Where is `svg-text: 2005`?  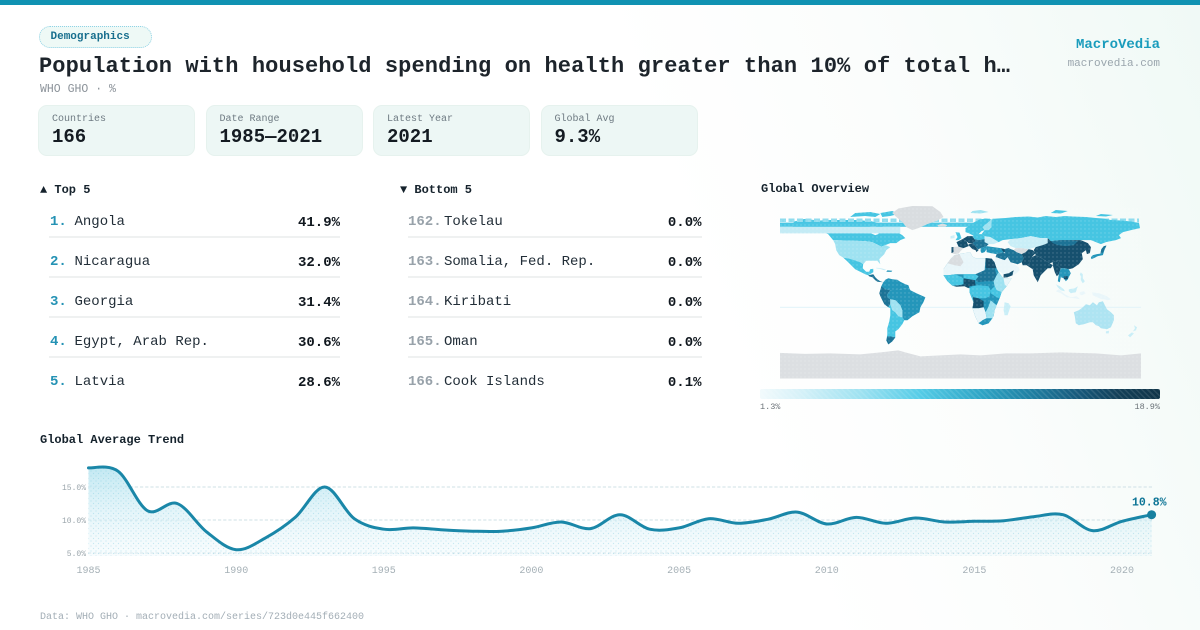
svg-text: 2005 is located at coordinates (679, 571).